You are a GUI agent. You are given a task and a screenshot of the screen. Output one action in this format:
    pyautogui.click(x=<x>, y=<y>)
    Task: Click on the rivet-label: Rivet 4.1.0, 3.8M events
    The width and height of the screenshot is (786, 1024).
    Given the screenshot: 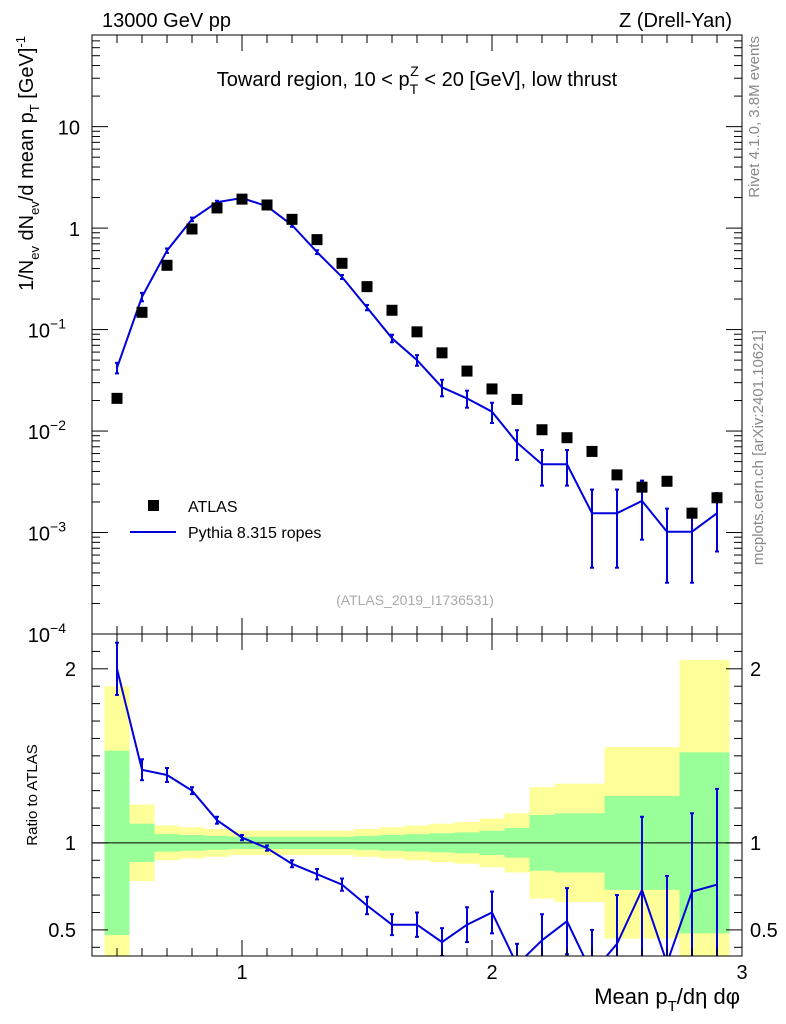 What is the action you would take?
    pyautogui.click(x=754, y=117)
    